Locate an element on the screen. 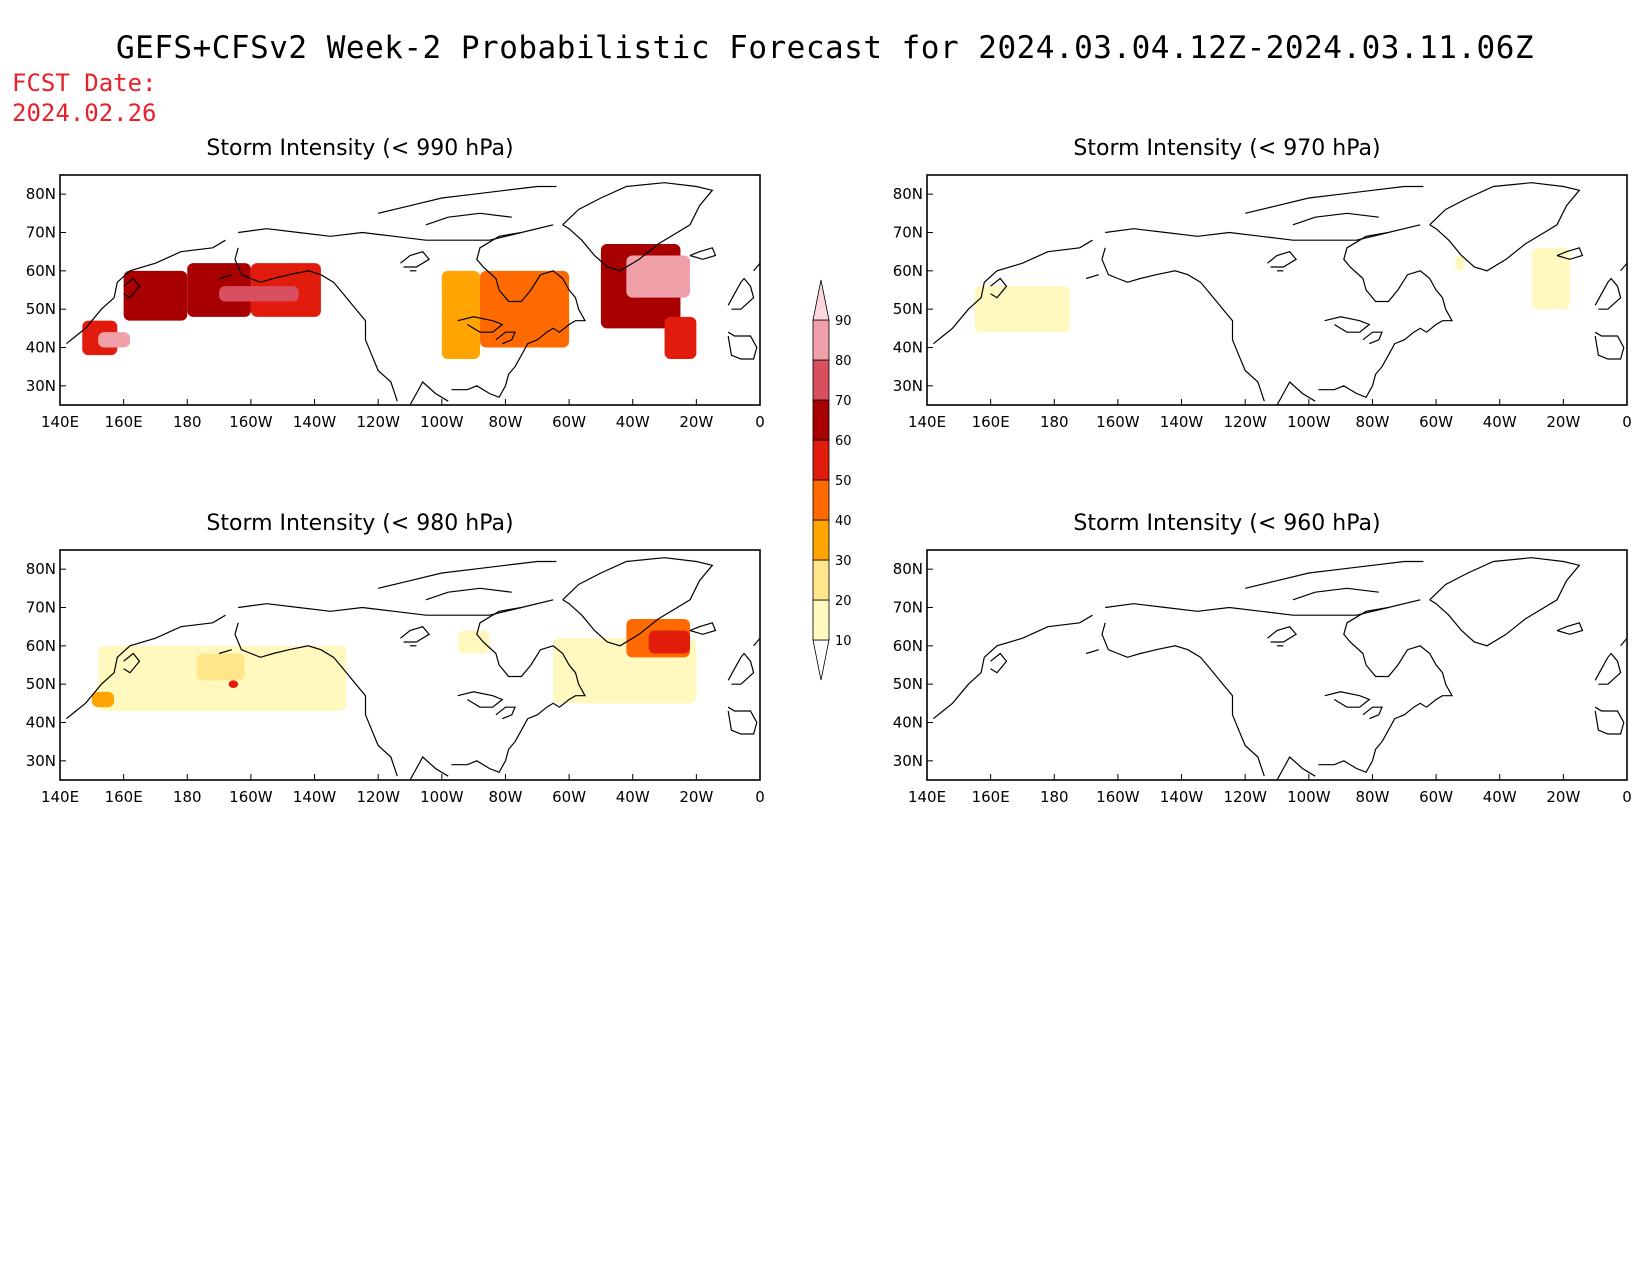 The image size is (1650, 1275). fcst-date-value: 2024.02.26 is located at coordinates (84, 113).